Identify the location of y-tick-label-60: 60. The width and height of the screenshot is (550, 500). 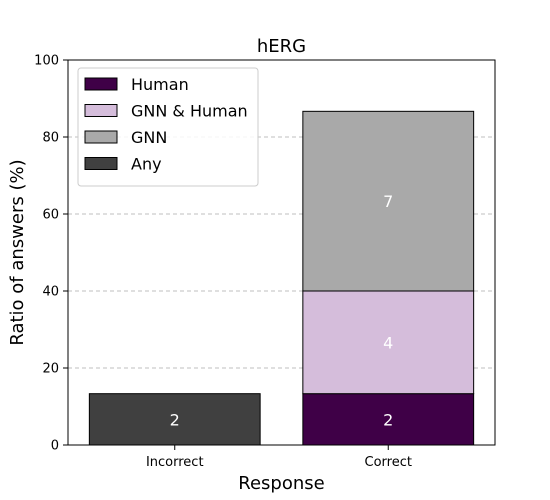
(50, 215).